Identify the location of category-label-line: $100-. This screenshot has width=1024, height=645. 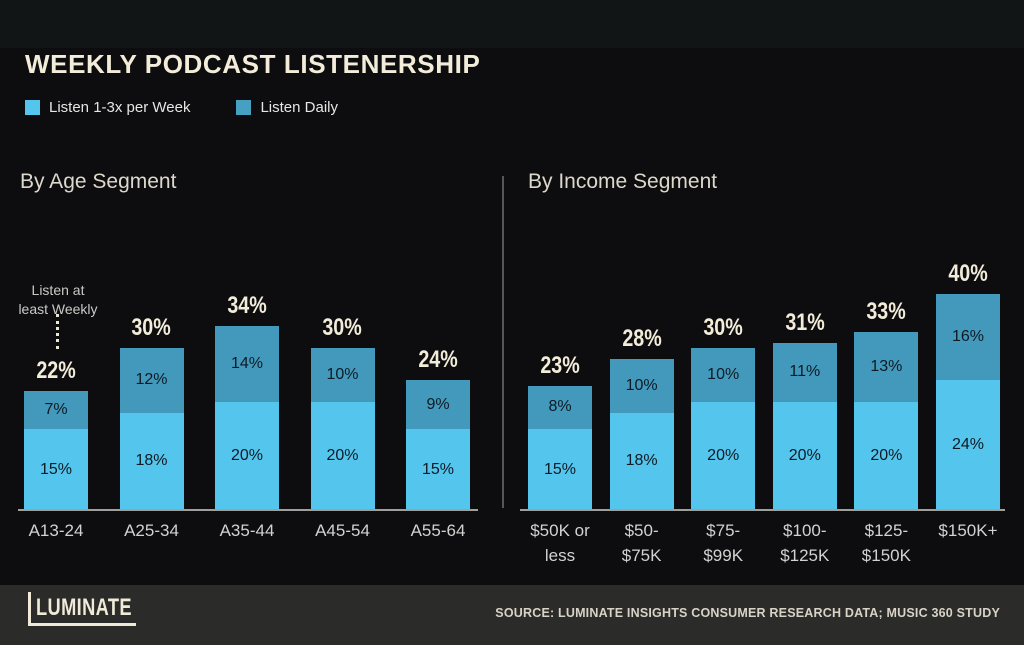
(805, 530).